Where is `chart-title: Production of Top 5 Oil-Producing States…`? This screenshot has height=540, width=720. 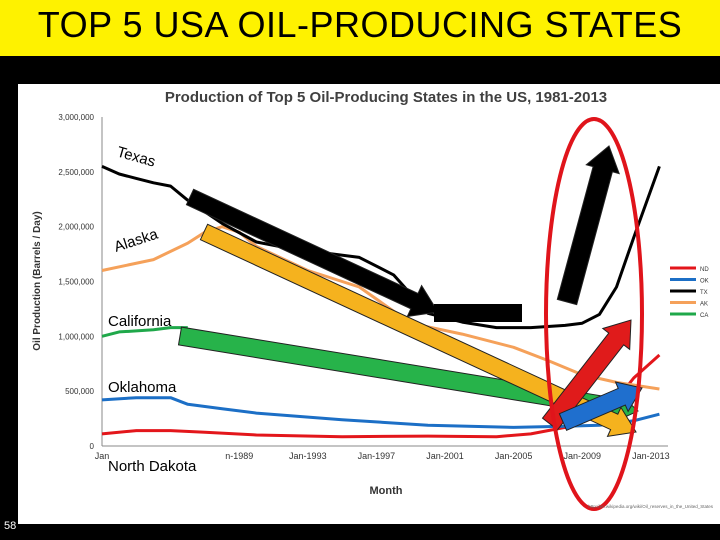
chart-title: Production of Top 5 Oil-Producing States… is located at coordinates (386, 97).